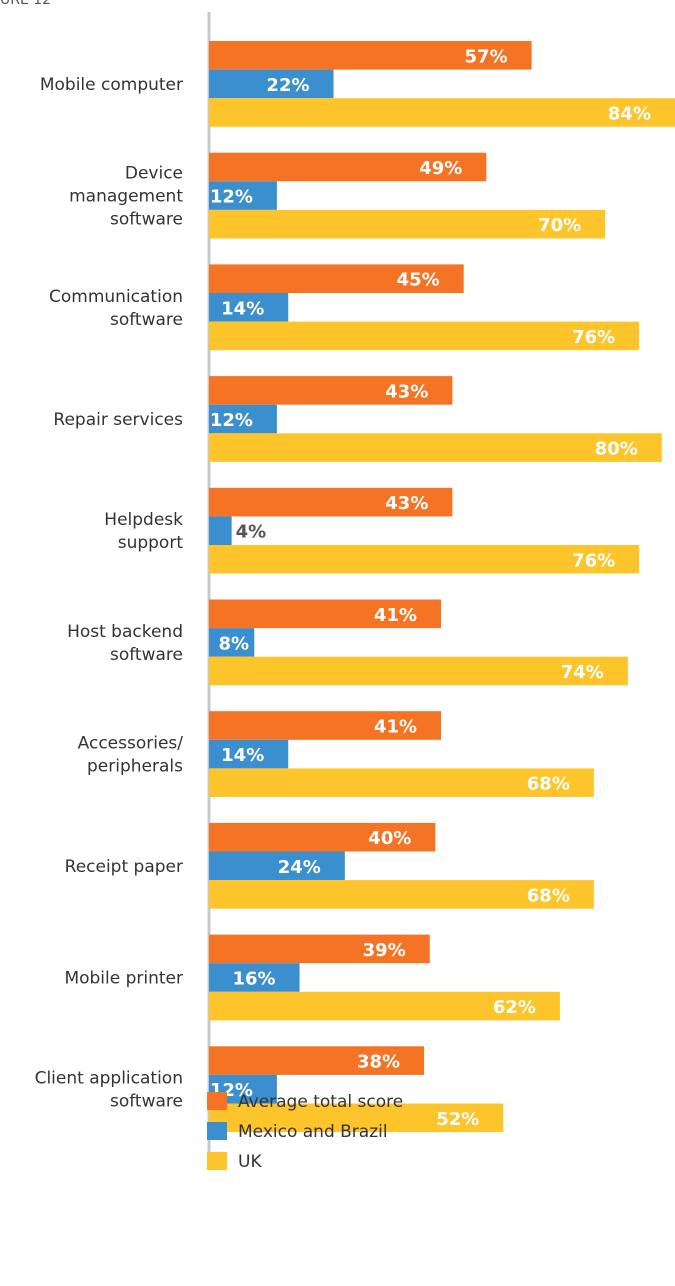 This screenshot has width=675, height=1286. Describe the element at coordinates (389, 838) in the screenshot. I see `value-label: 40%` at that location.